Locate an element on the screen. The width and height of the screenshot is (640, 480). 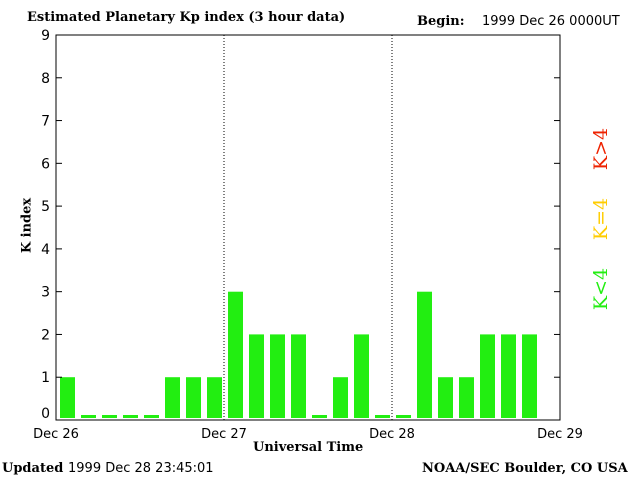
begin-label: Begin: is located at coordinates (441, 21).